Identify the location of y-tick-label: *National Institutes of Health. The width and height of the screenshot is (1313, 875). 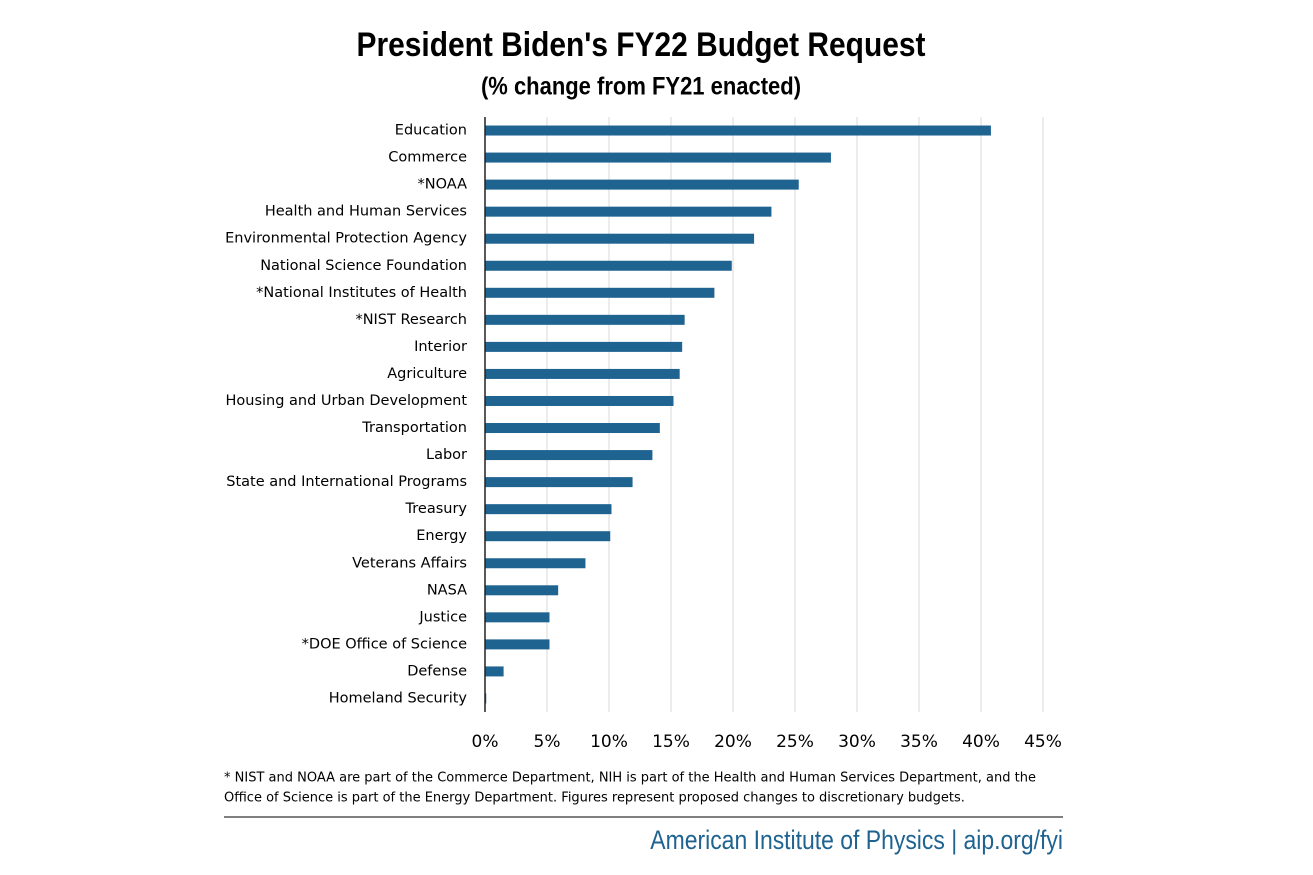
(361, 293).